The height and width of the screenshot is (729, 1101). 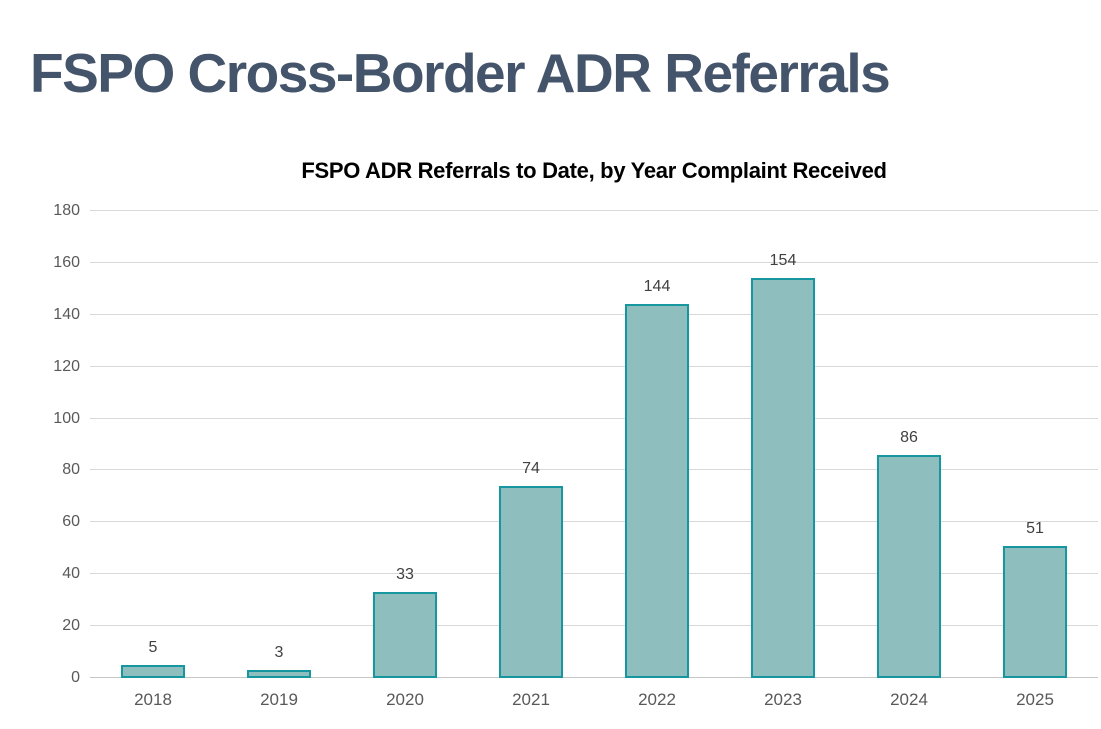 What do you see at coordinates (66, 210) in the screenshot?
I see `y-tick-label: 180` at bounding box center [66, 210].